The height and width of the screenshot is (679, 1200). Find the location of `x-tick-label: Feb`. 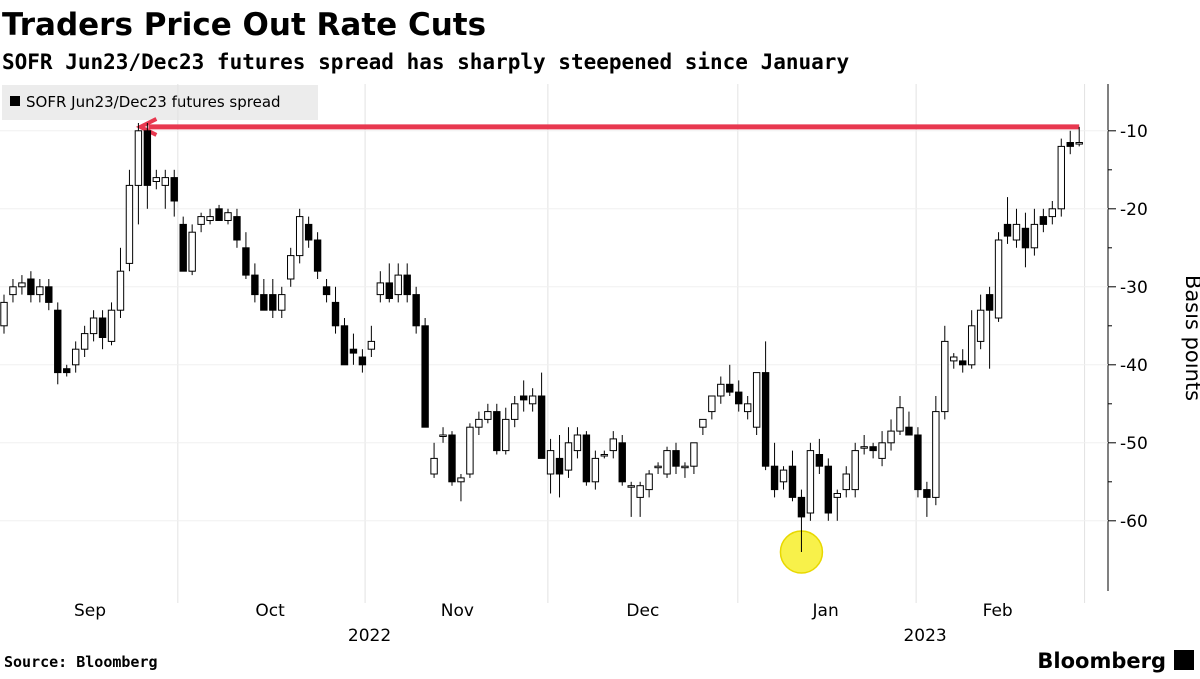

x-tick-label: Feb is located at coordinates (998, 611).